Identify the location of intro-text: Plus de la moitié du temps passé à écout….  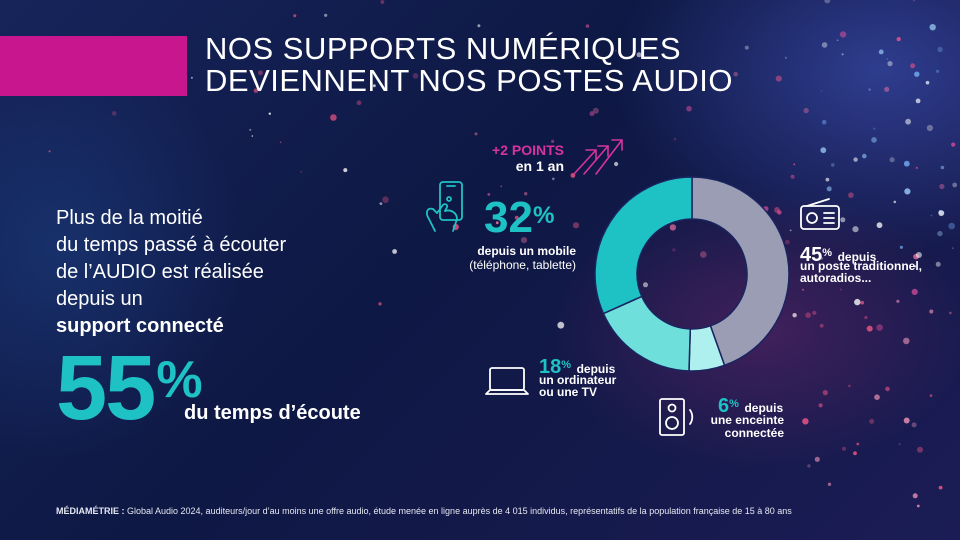
(171, 272).